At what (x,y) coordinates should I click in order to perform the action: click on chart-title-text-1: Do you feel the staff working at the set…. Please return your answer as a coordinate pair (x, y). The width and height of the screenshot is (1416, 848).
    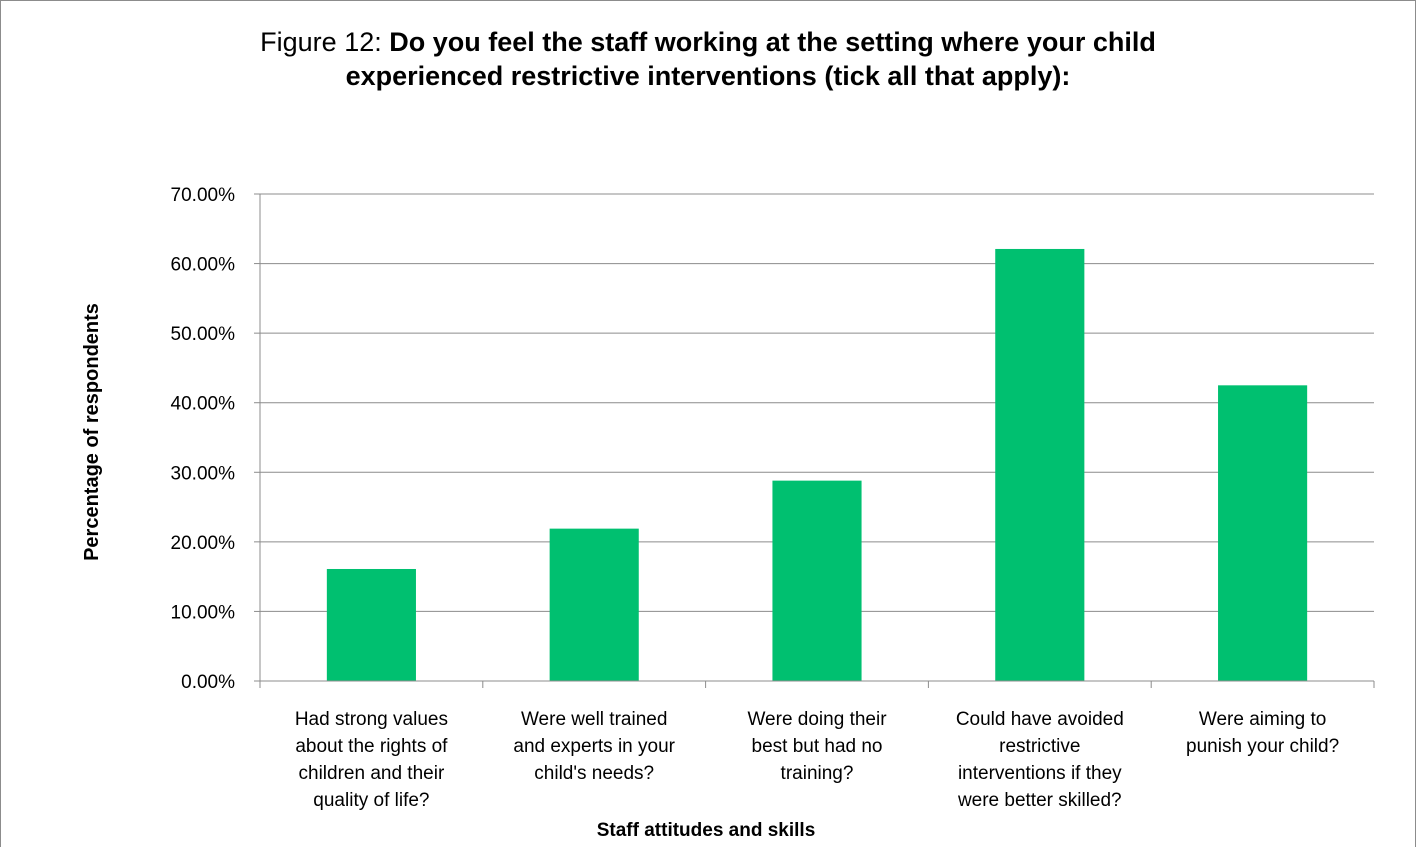
    Looking at the image, I should click on (772, 42).